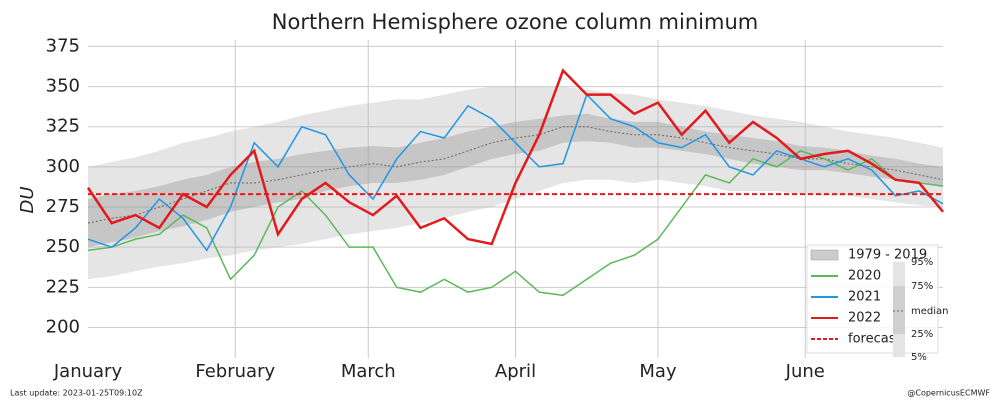 The image size is (1000, 400). What do you see at coordinates (899, 310) in the screenshot?
I see `percentile-strip` at bounding box center [899, 310].